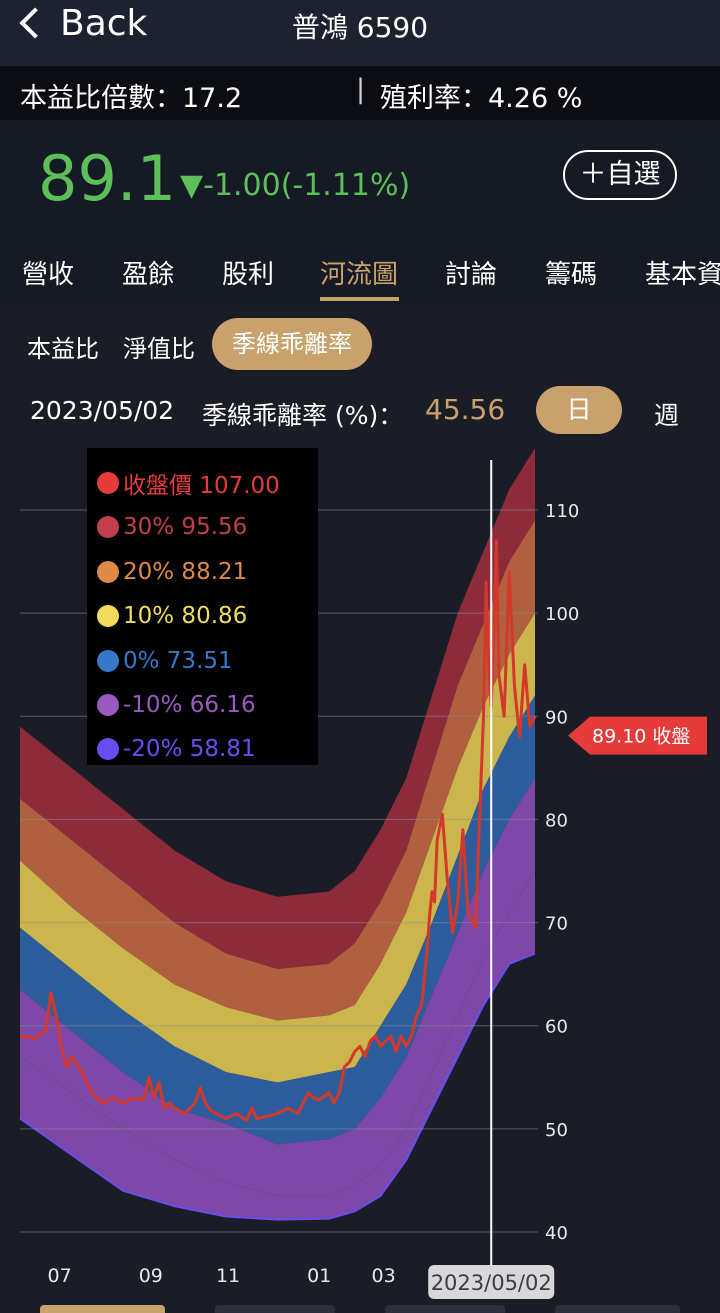  What do you see at coordinates (571, 275) in the screenshot?
I see `tab-chips: 籌碼` at bounding box center [571, 275].